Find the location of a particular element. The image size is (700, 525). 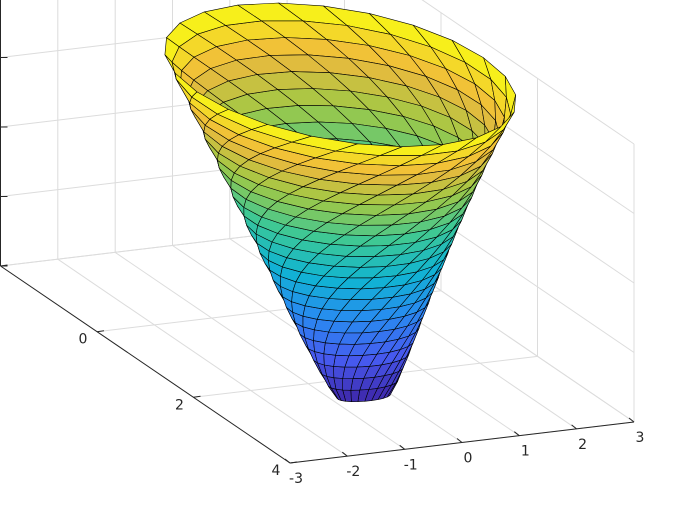

x-tick-label: 0 is located at coordinates (468, 459).